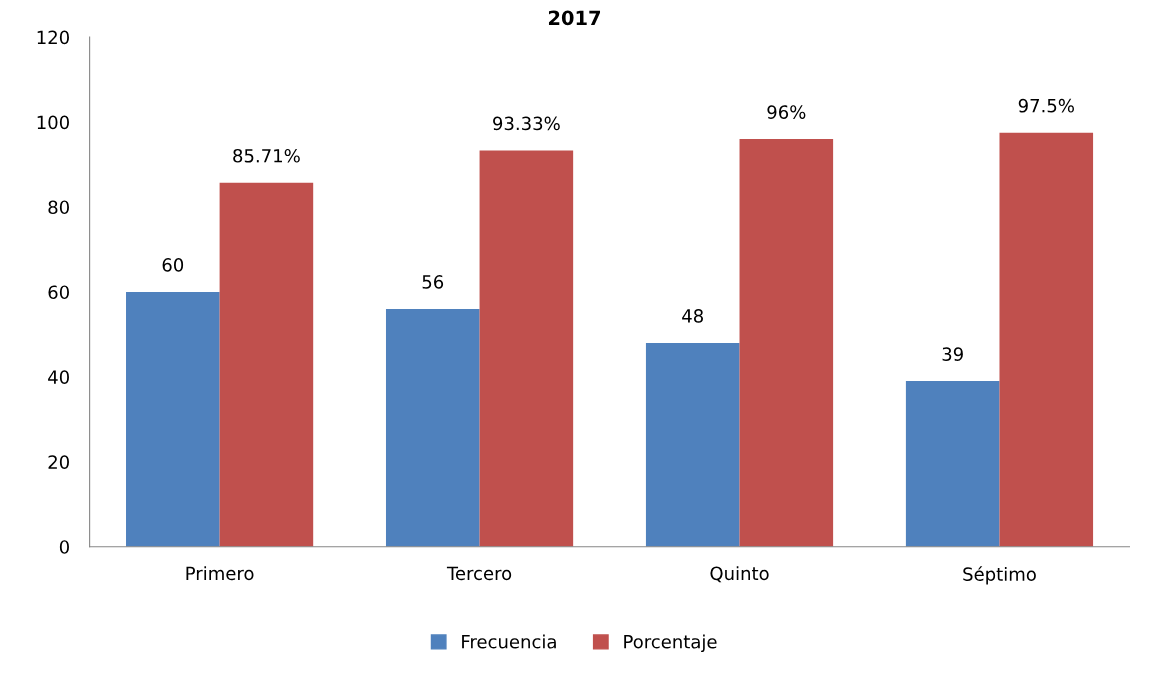 This screenshot has width=1149, height=675. What do you see at coordinates (786, 112) in the screenshot?
I see `data-label: 96%` at bounding box center [786, 112].